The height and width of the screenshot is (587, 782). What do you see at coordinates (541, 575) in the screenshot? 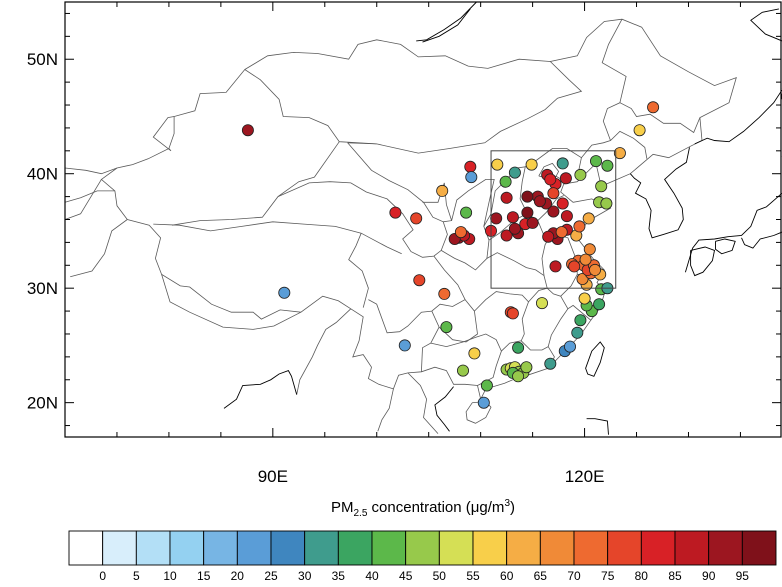
I see `colorbar-label: 65` at bounding box center [541, 575].